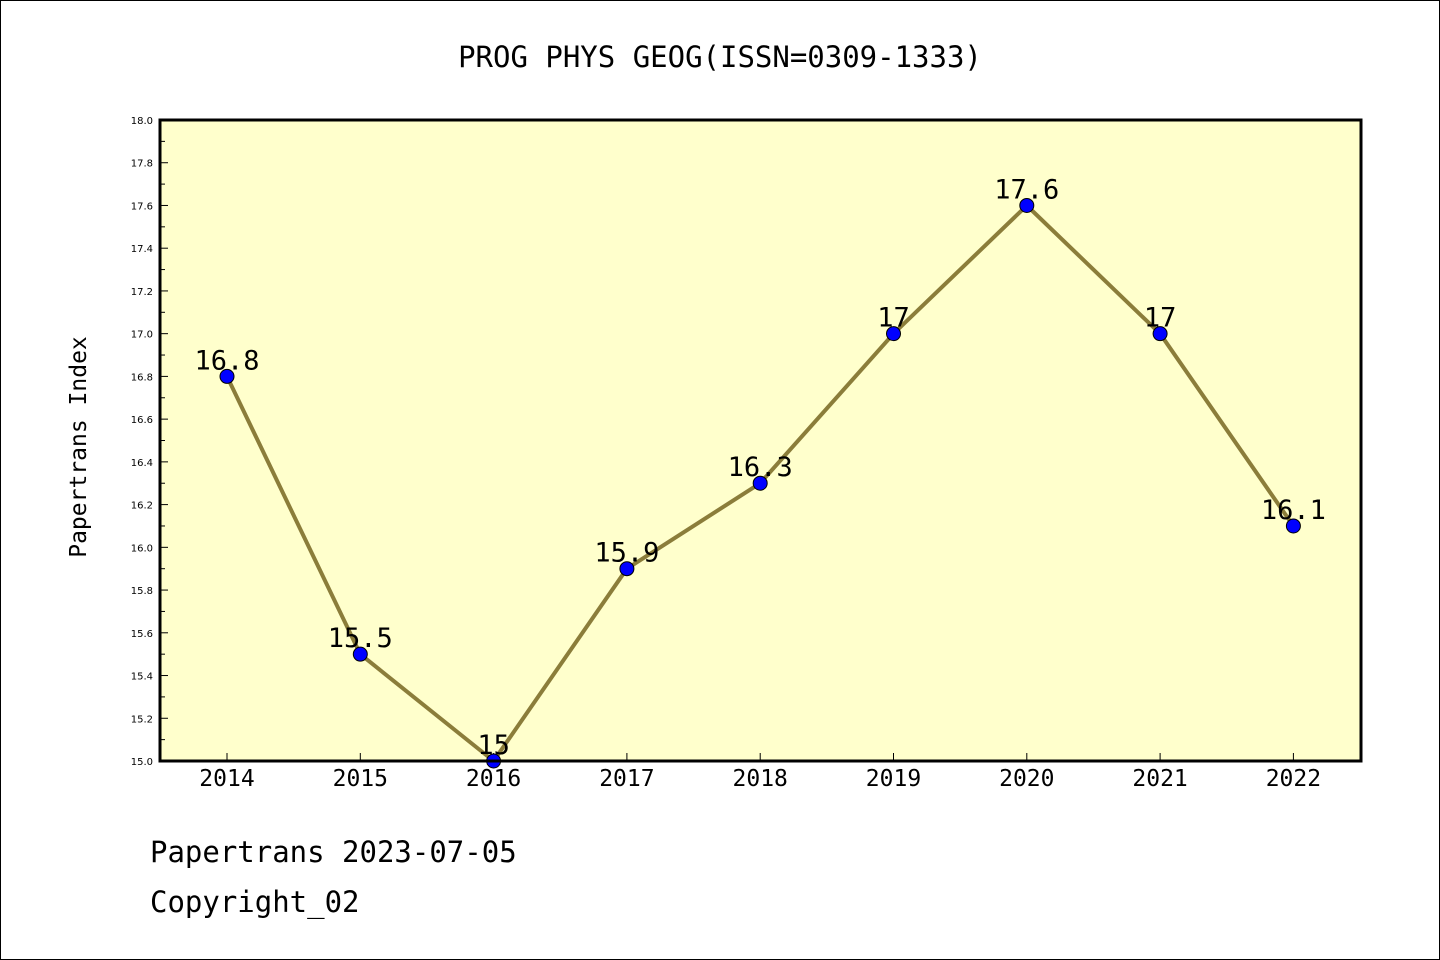  I want to click on y-tick-label: 17.8, so click(142, 164).